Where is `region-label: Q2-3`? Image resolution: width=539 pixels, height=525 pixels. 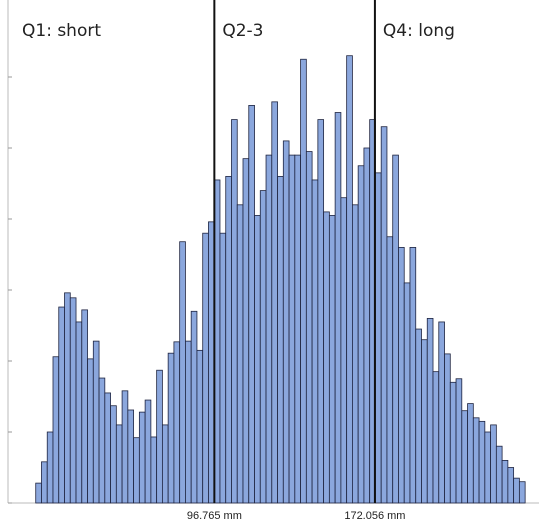 region-label: Q2-3 is located at coordinates (242, 31).